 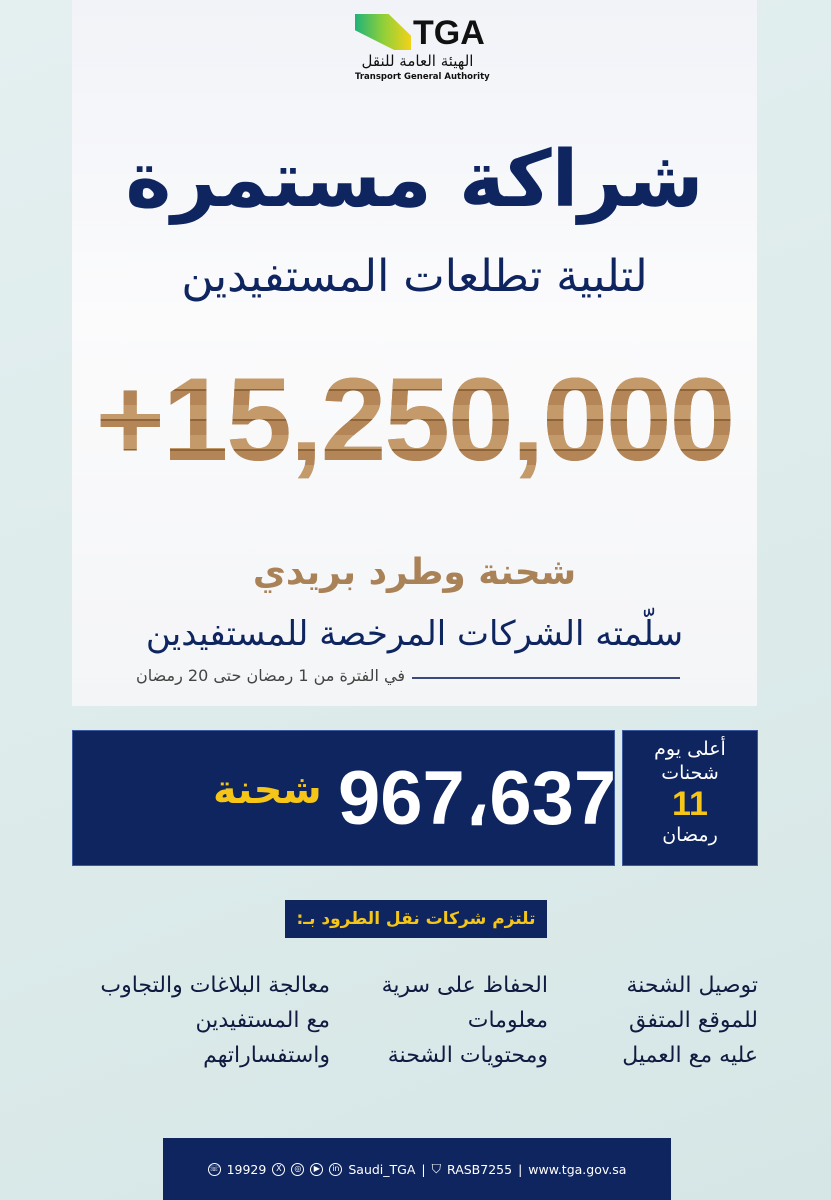 What do you see at coordinates (449, 33) in the screenshot?
I see `logo-brand: TGA` at bounding box center [449, 33].